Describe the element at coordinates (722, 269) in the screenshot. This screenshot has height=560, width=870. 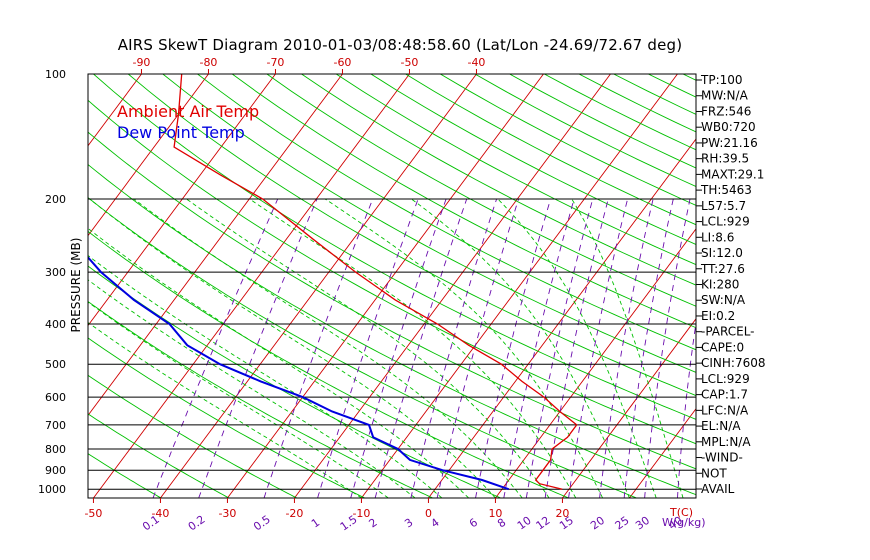
I see `stat-item: TT:27.6` at that location.